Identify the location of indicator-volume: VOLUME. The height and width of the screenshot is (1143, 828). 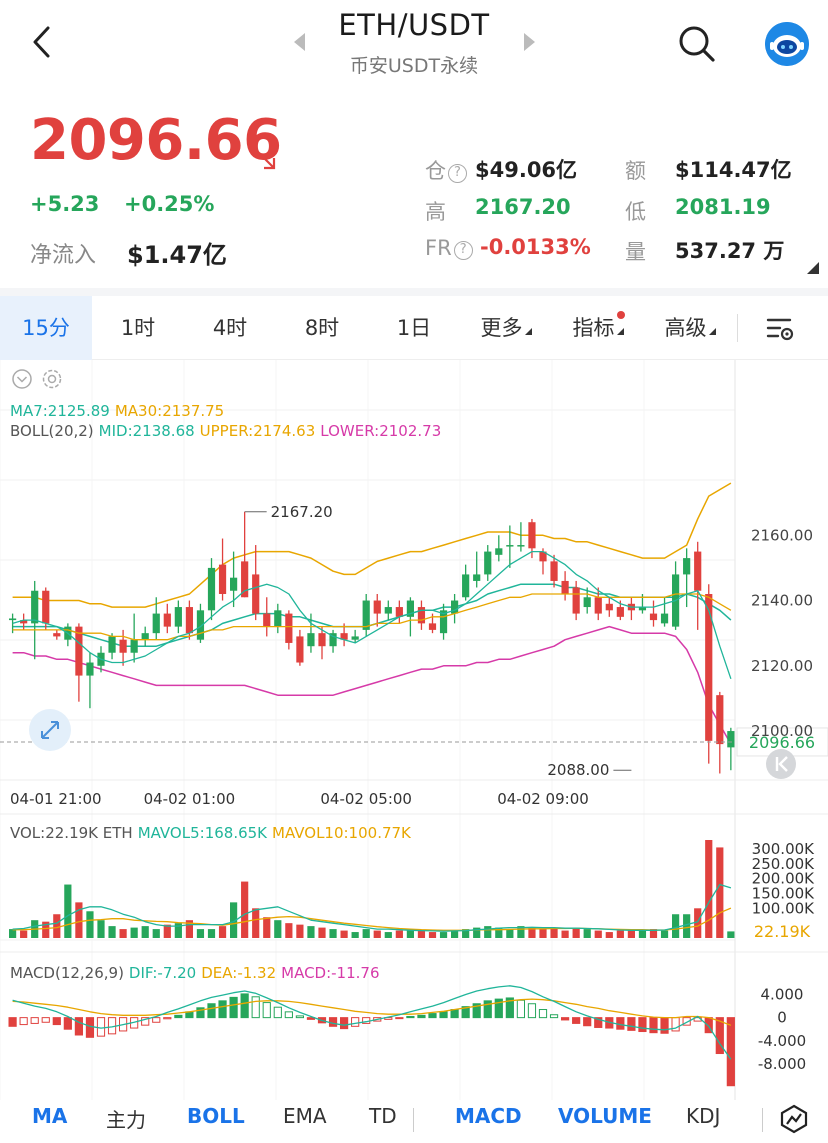
(605, 1116).